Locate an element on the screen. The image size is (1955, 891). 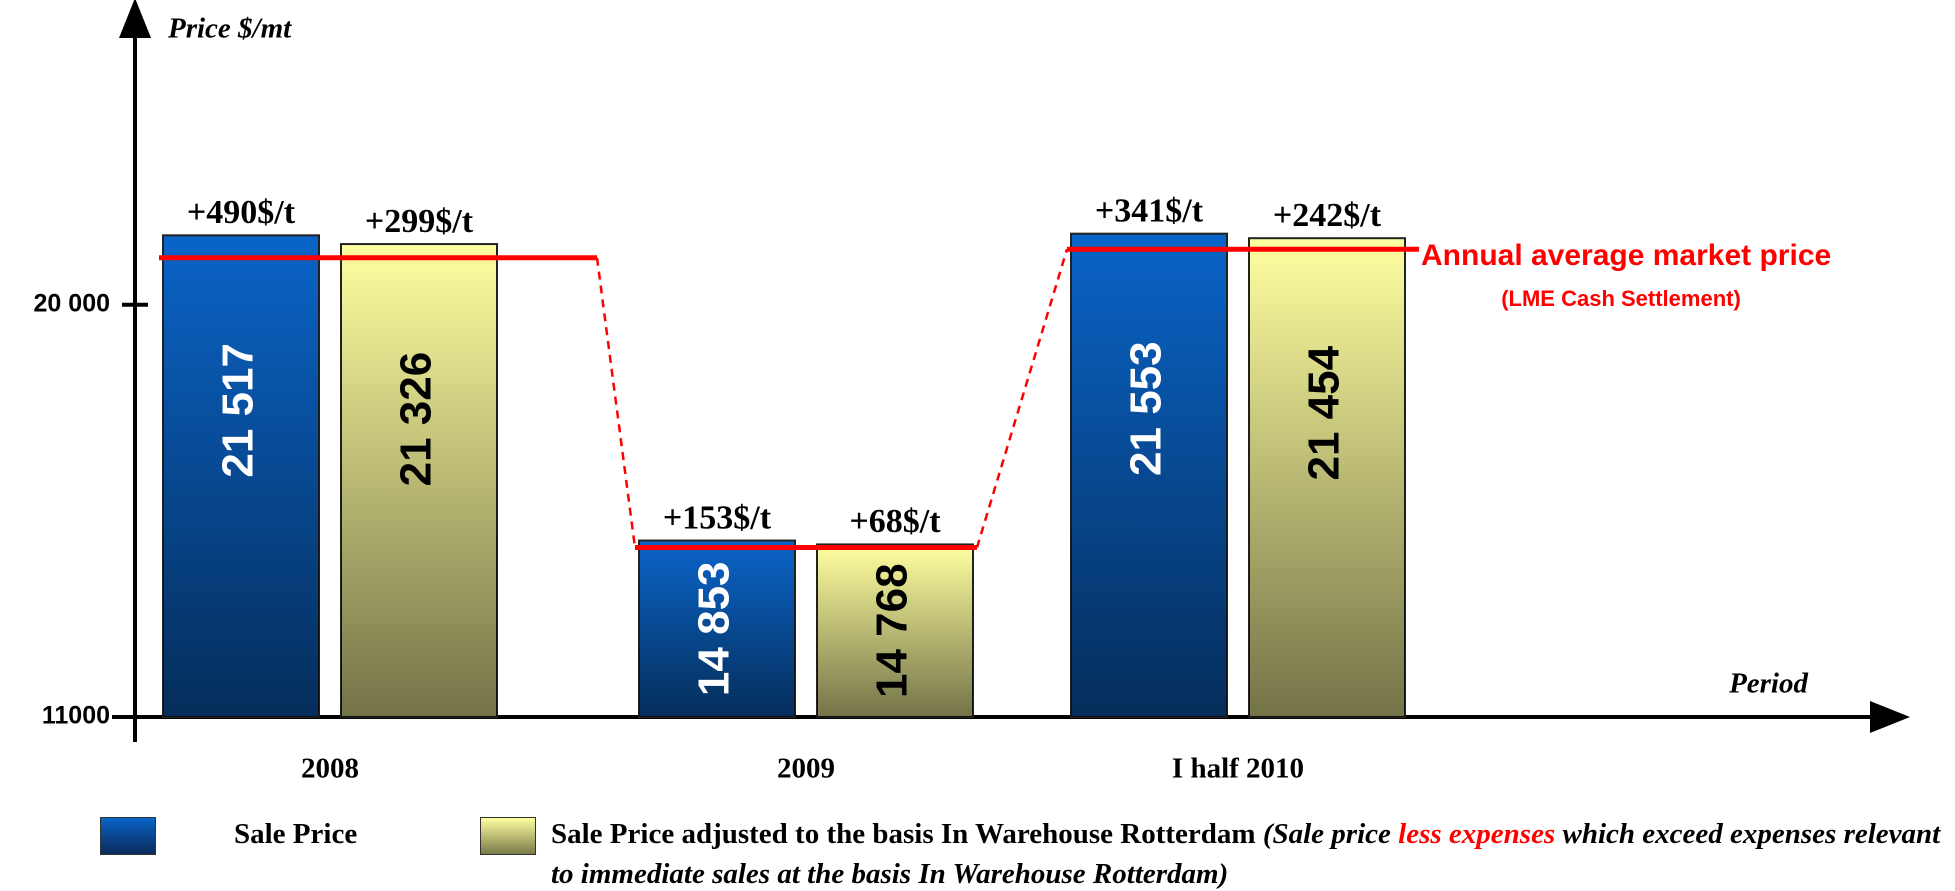
average-label: Annual average market price is located at coordinates (1626, 255).